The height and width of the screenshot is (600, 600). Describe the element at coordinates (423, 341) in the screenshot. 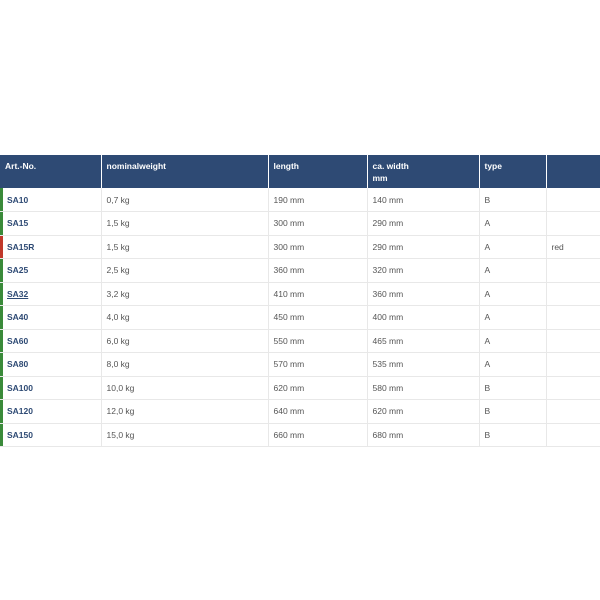

I see `cell-width: 465 mm` at that location.